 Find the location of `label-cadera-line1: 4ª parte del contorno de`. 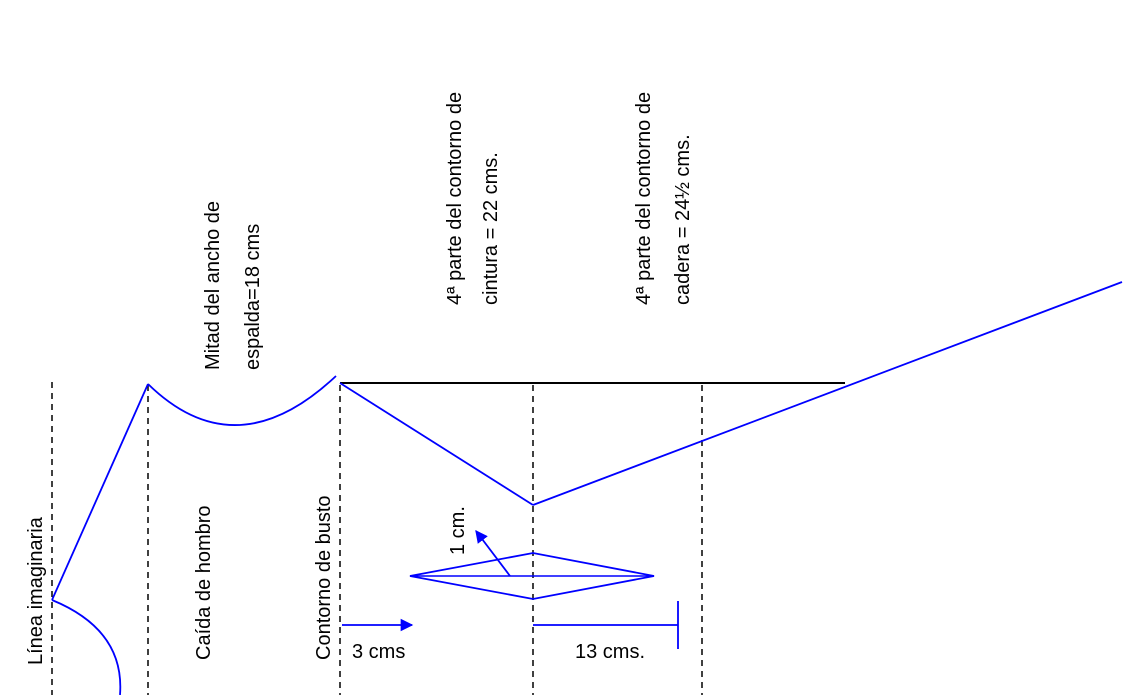

label-cadera-line1: 4ª parte del contorno de is located at coordinates (644, 198).